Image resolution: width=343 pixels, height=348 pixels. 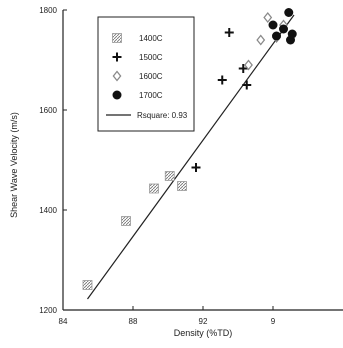 I want to click on x-tick-label: 88, so click(x=133, y=321).